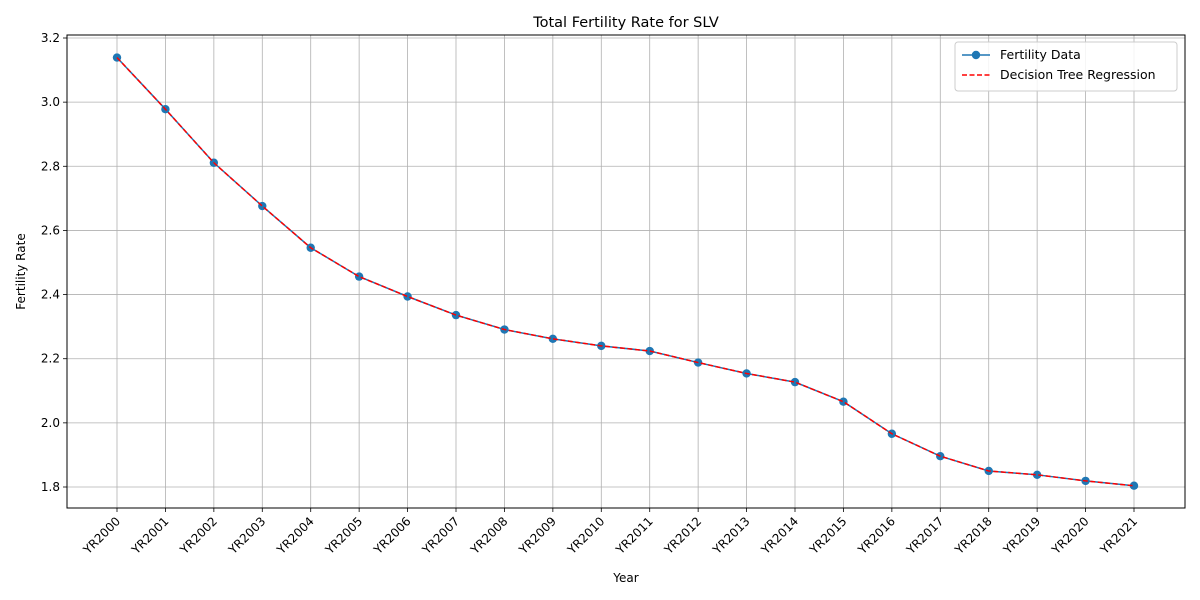 The height and width of the screenshot is (600, 1200). Describe the element at coordinates (50, 423) in the screenshot. I see `y-tick-label: 2.0` at that location.